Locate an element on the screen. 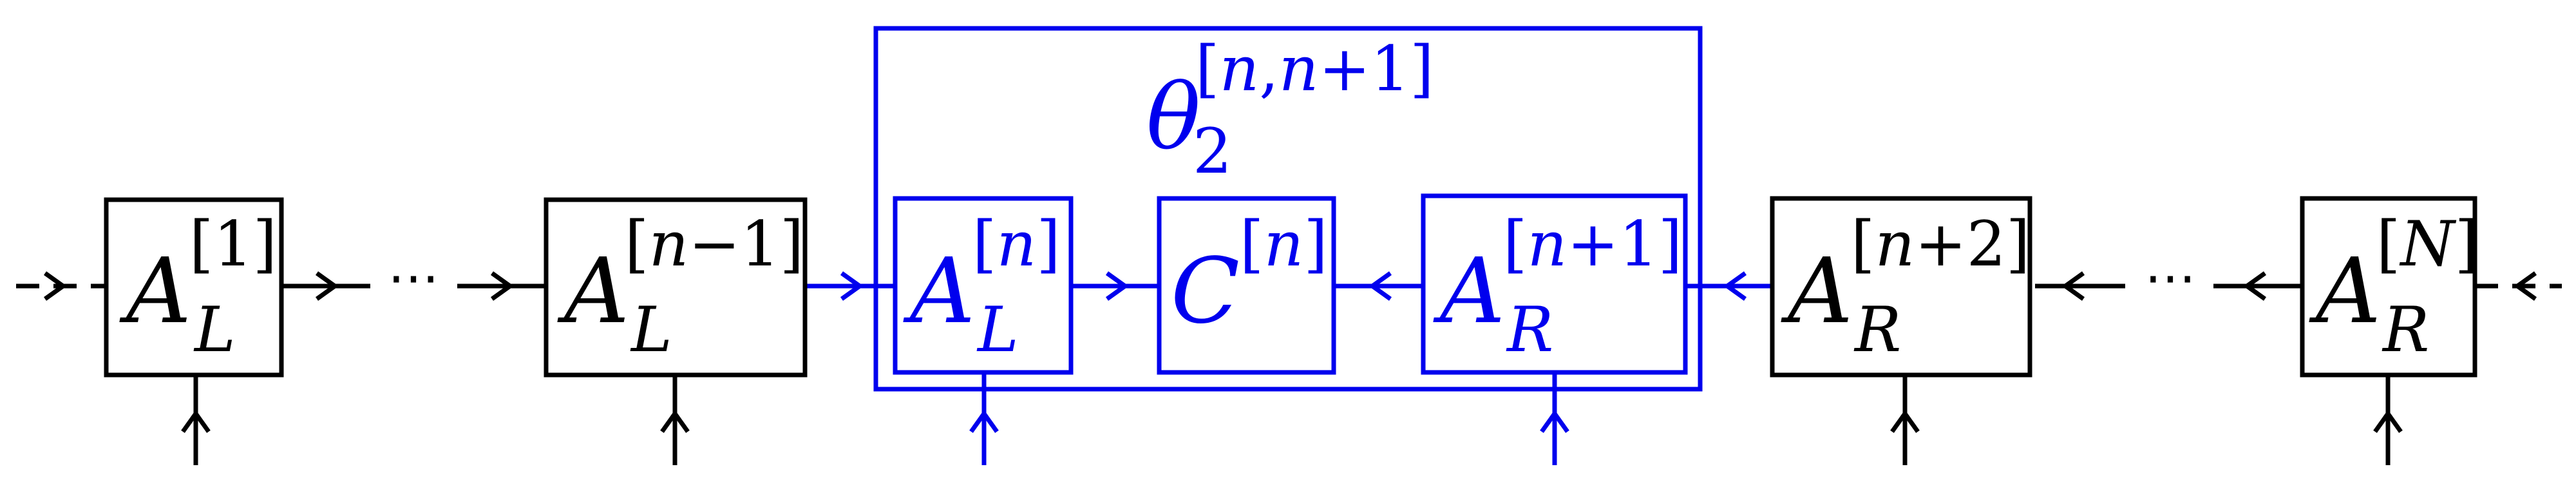  tensor-anp2-box is located at coordinates (1901, 287).